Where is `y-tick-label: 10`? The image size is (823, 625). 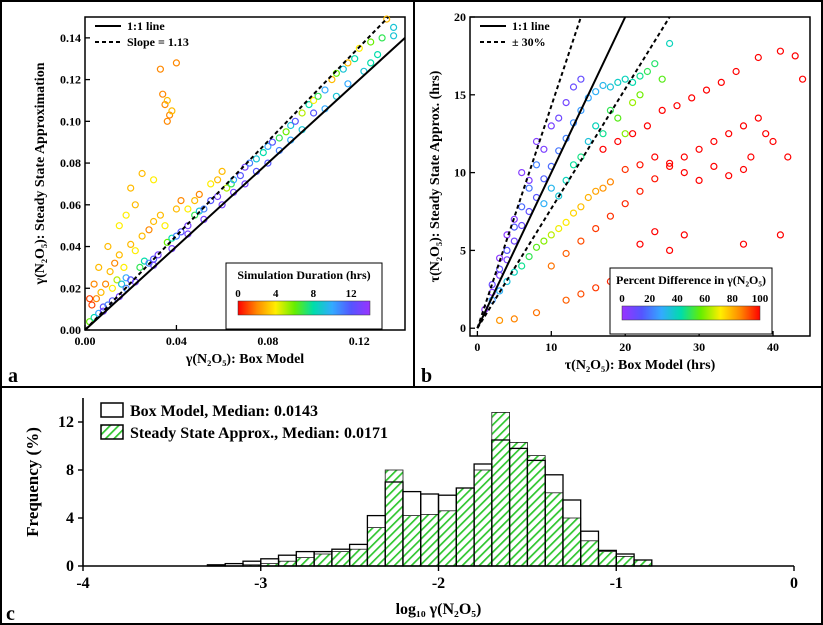
y-tick-label: 10 is located at coordinates (460, 173).